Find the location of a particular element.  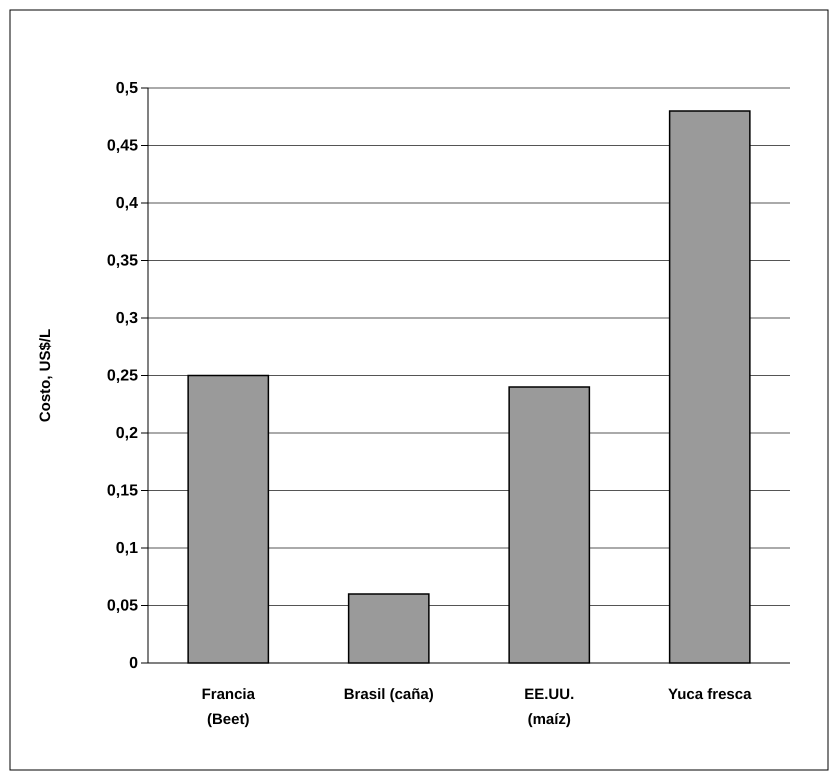

y-tick-label: 0,15 is located at coordinates (122, 491).